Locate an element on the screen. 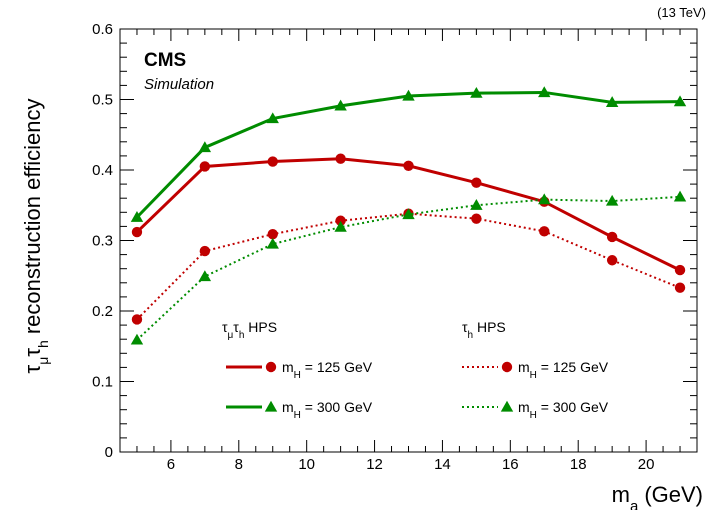  legend-label-mumu300: mH = 300 GeV is located at coordinates (327, 410).